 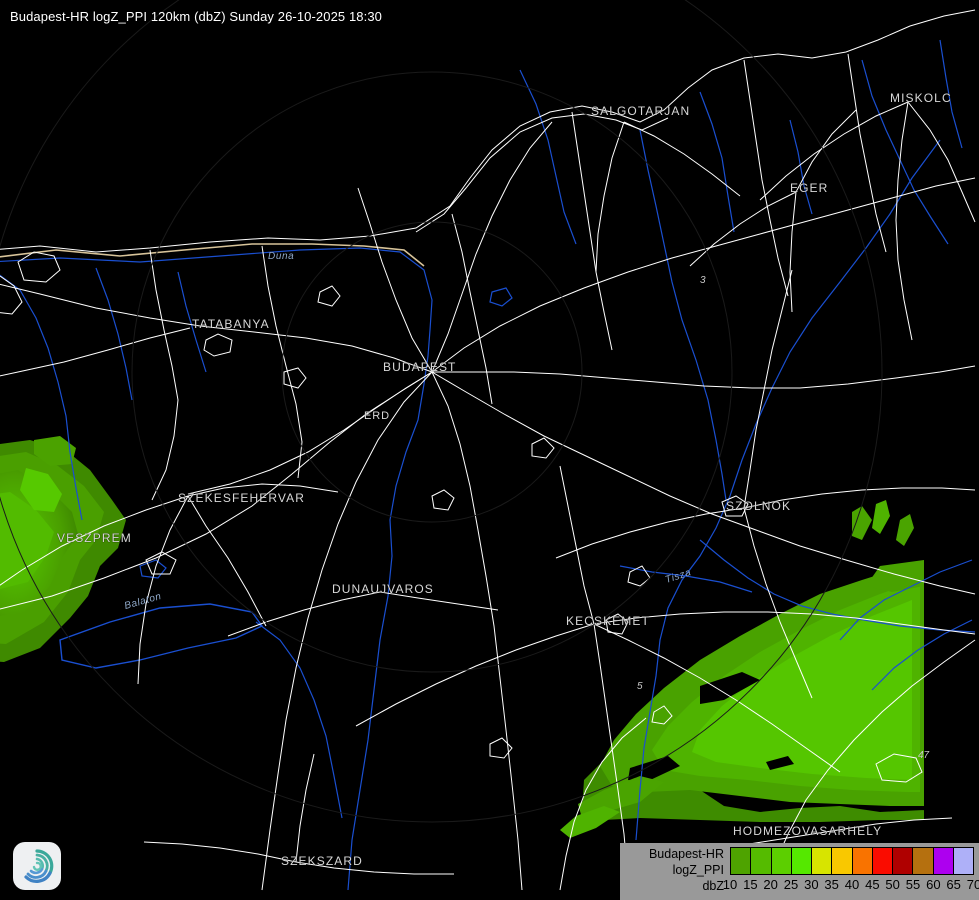 What do you see at coordinates (913, 884) in the screenshot?
I see `legend-tick-55: 55` at bounding box center [913, 884].